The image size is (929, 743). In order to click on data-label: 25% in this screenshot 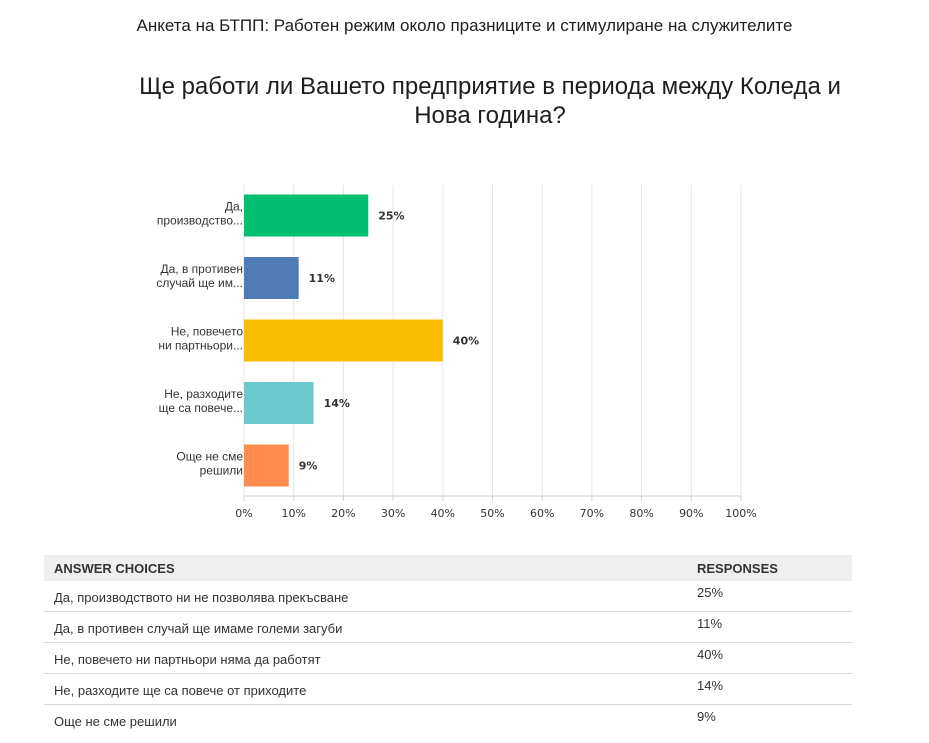, I will do `click(391, 216)`.